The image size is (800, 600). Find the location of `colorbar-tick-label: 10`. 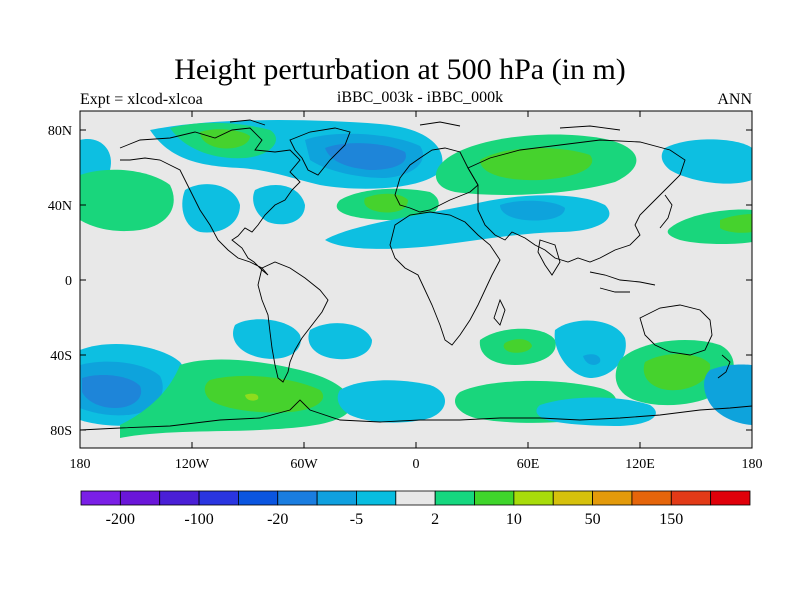

colorbar-tick-label: 10 is located at coordinates (514, 519).